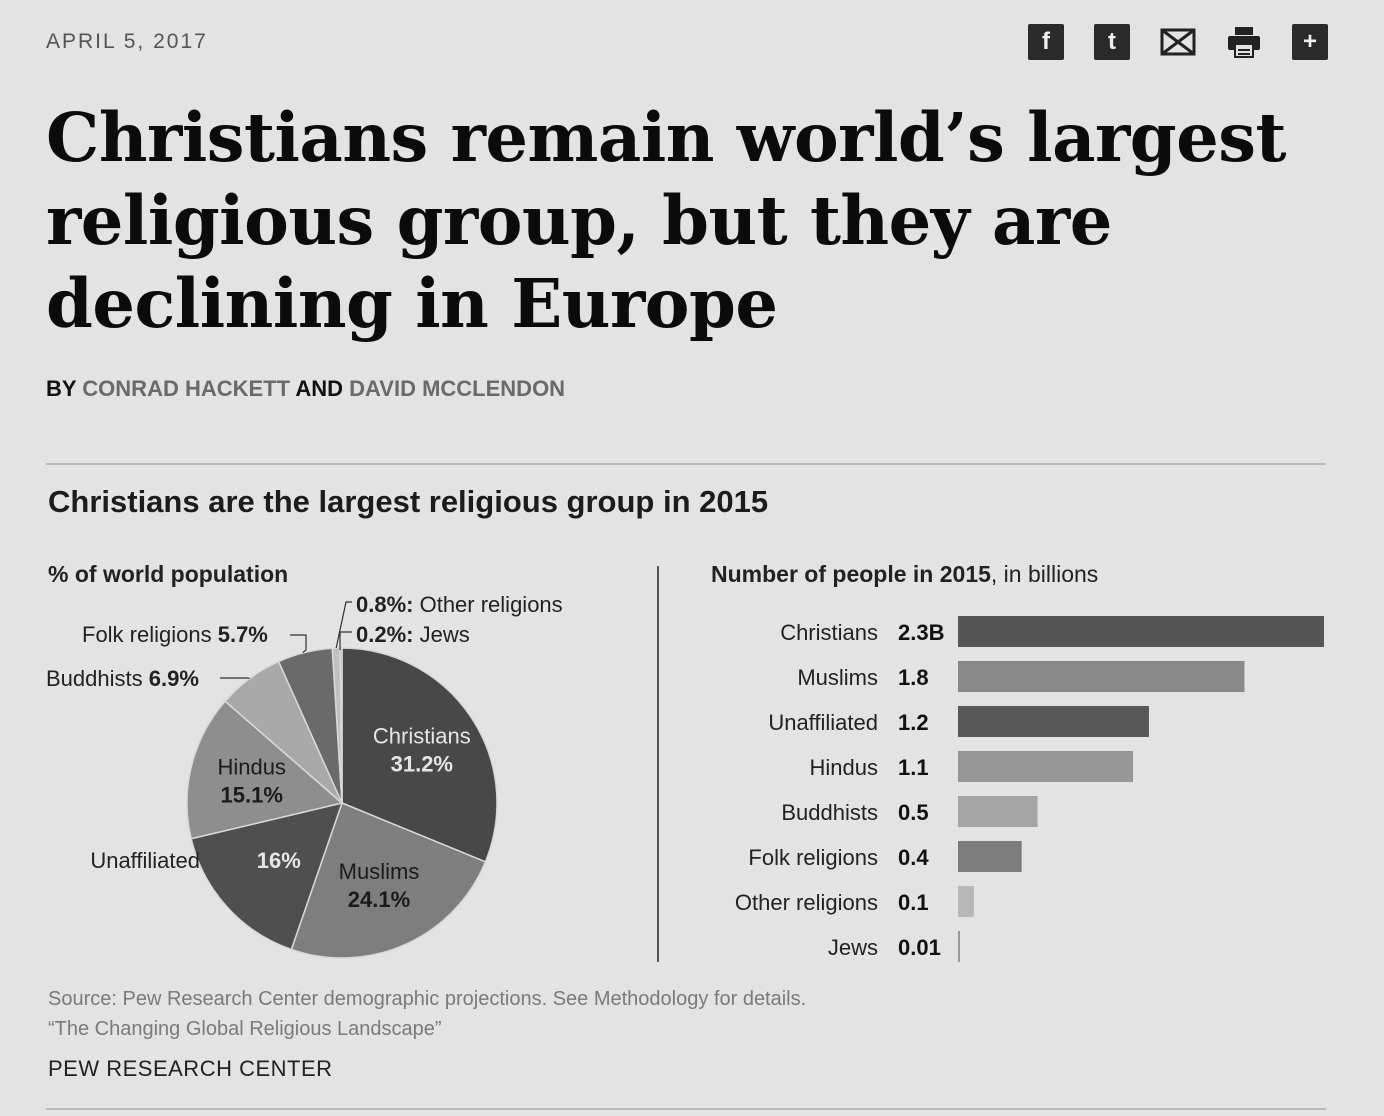 The height and width of the screenshot is (1116, 1384). I want to click on more-share-icon: +, so click(1310, 42).